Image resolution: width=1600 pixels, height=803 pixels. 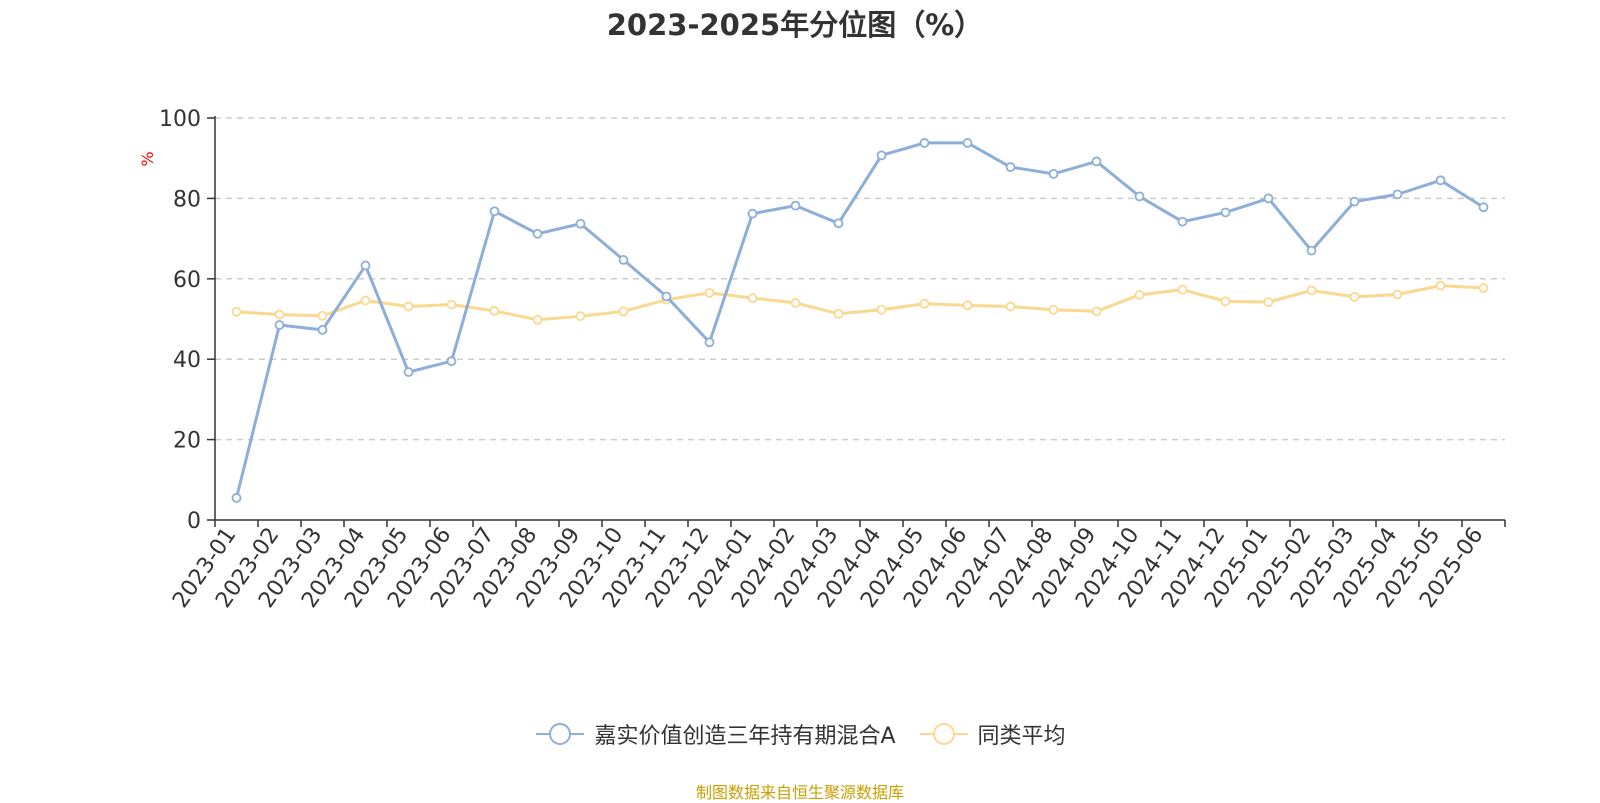 What do you see at coordinates (1021, 736) in the screenshot?
I see `legend-label-average: 同类平均` at bounding box center [1021, 736].